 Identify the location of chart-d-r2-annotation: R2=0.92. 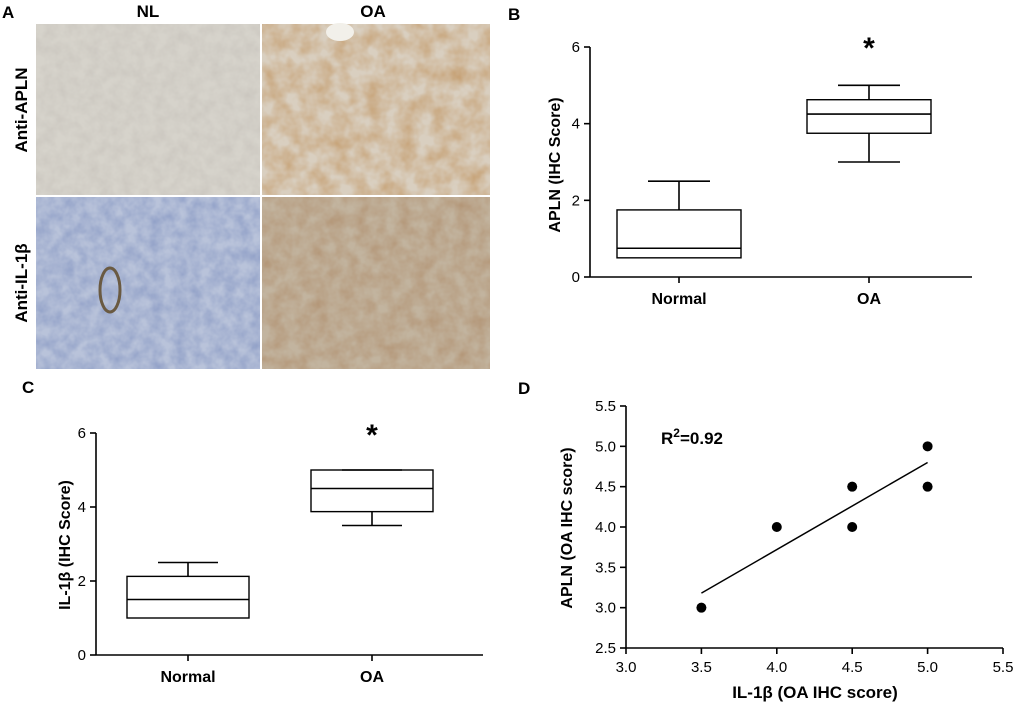
(692, 437).